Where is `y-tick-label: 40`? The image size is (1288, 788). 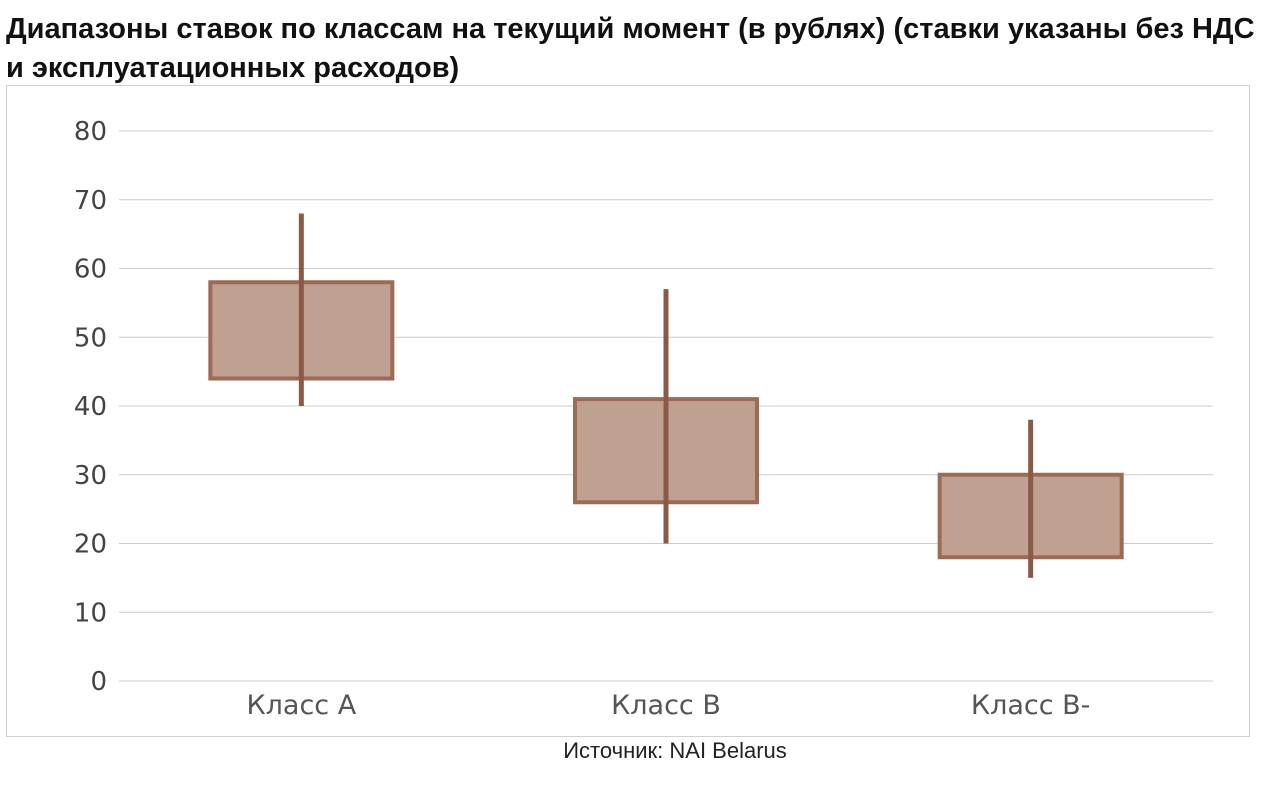 y-tick-label: 40 is located at coordinates (90, 407).